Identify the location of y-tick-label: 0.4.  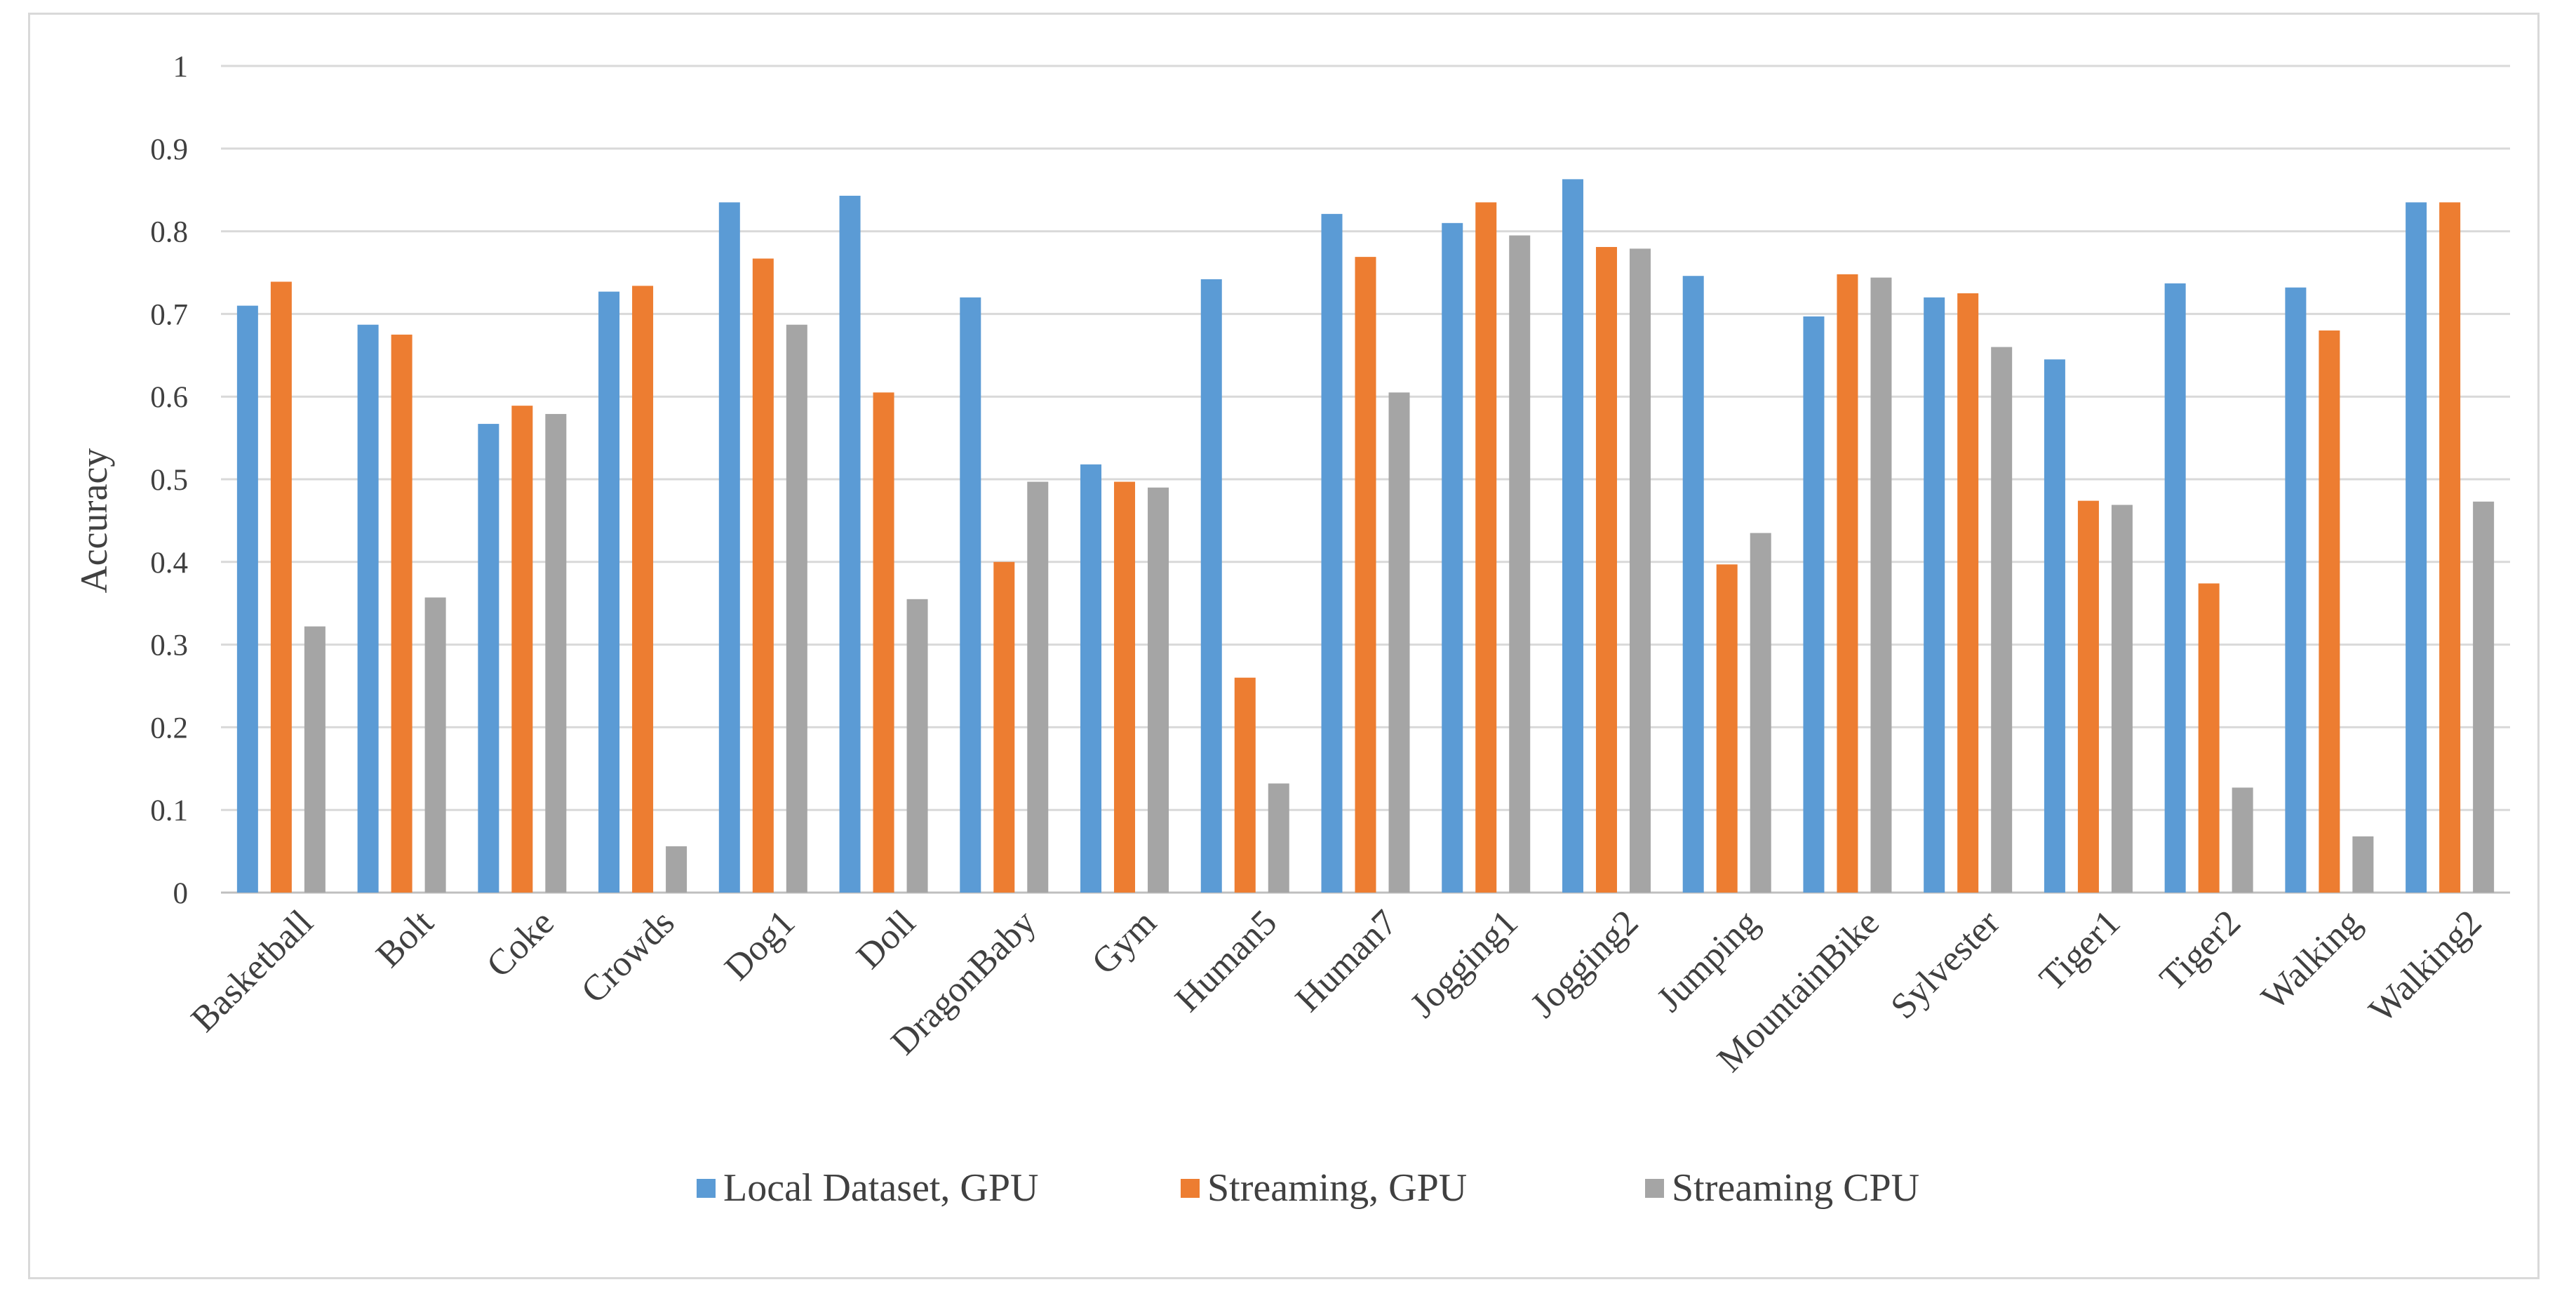
(169, 563).